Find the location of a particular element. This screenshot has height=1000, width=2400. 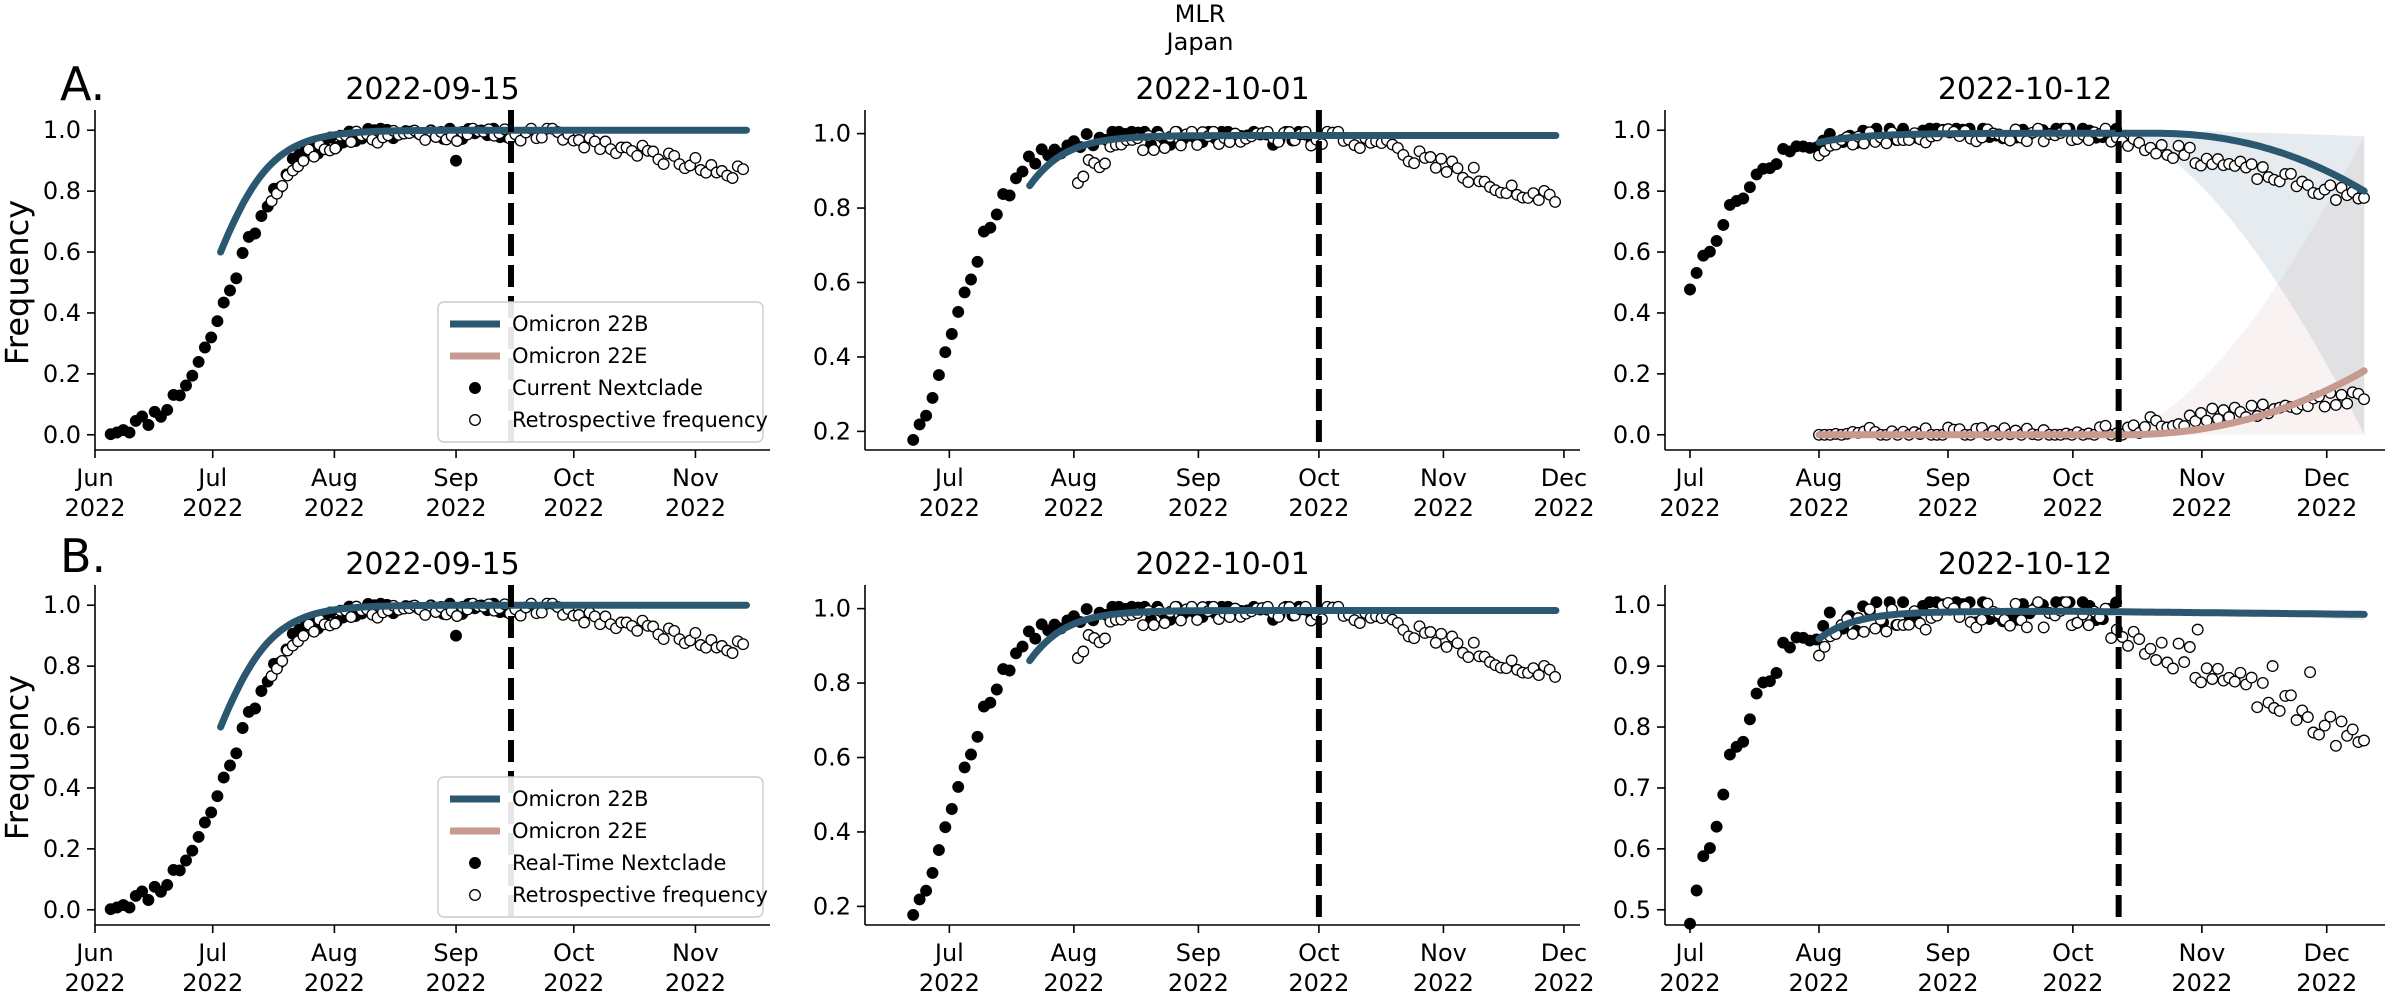

suptitle-line-1: MLR is located at coordinates (1200, 14).